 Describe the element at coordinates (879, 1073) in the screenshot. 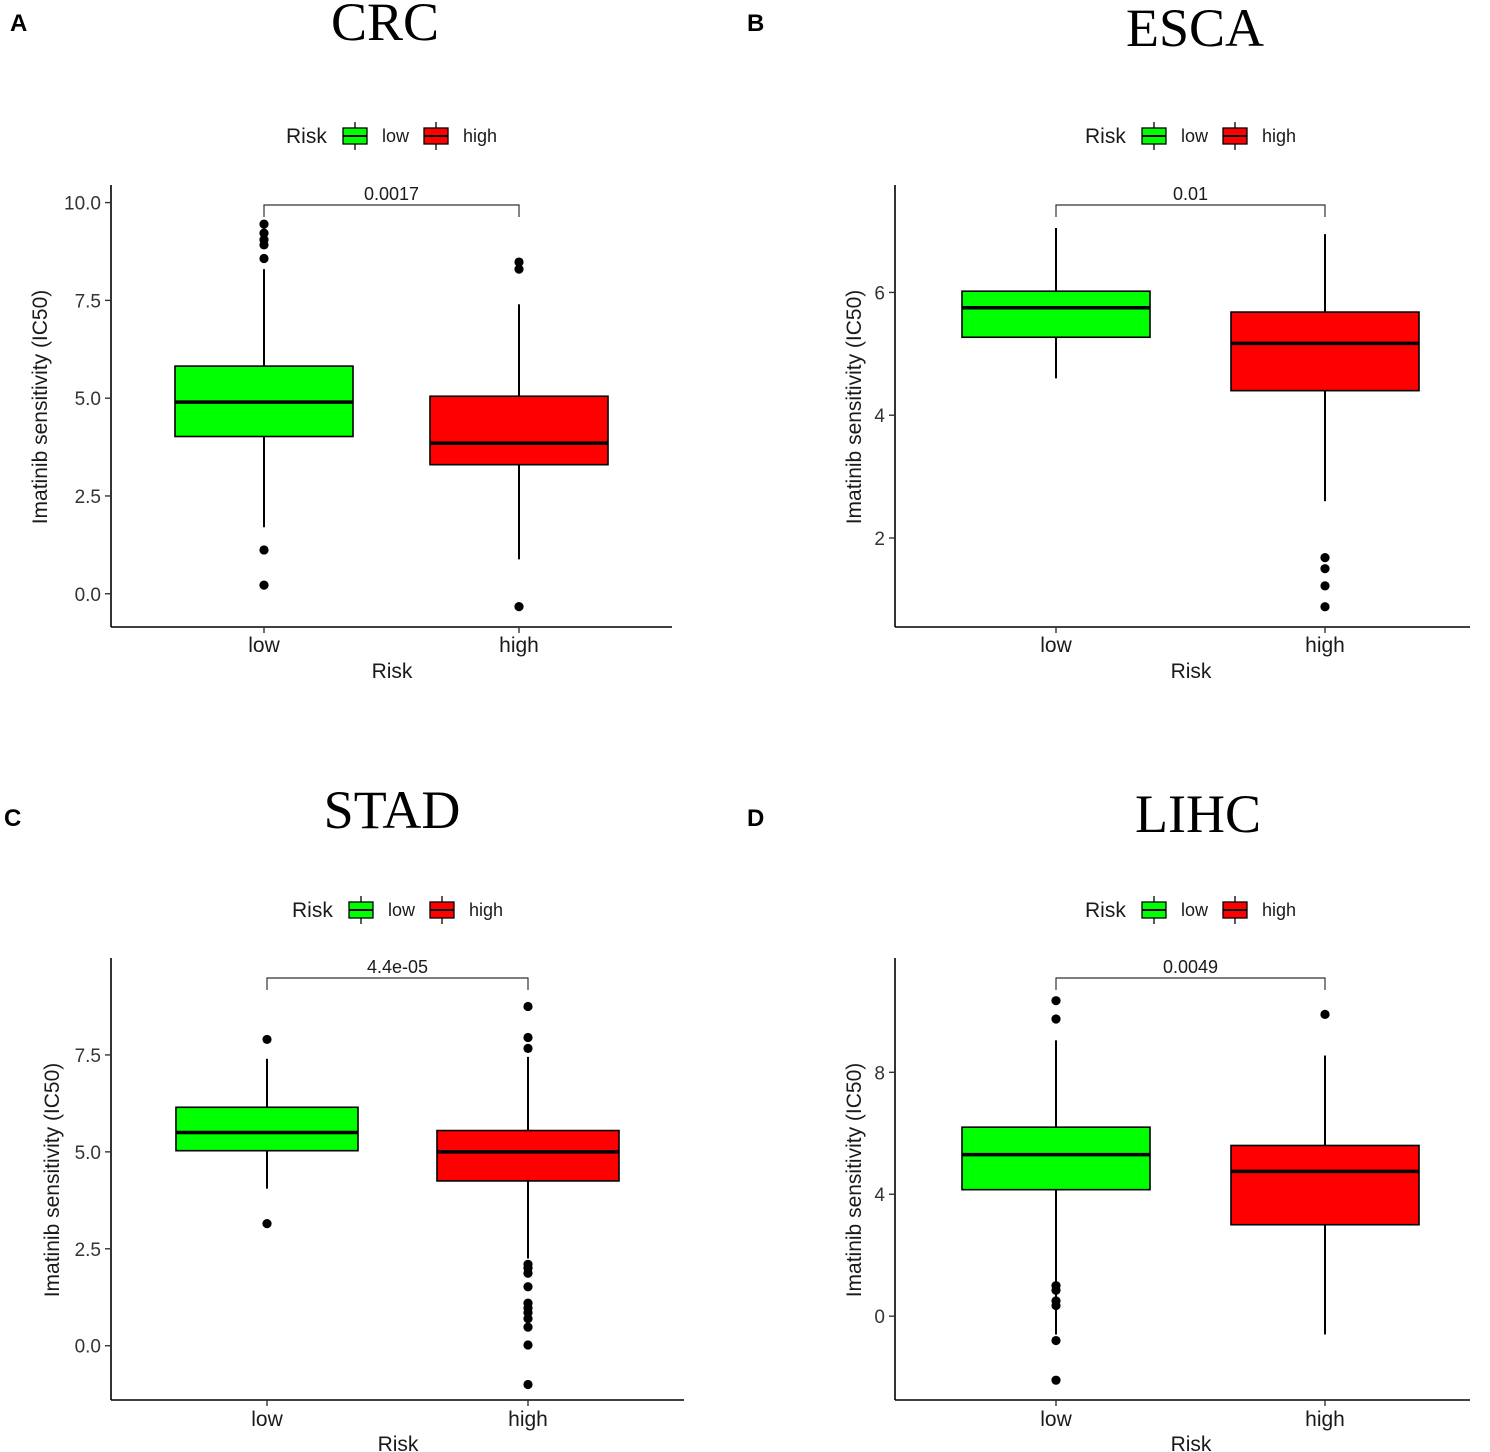

I see `y-tick-label: 8` at that location.